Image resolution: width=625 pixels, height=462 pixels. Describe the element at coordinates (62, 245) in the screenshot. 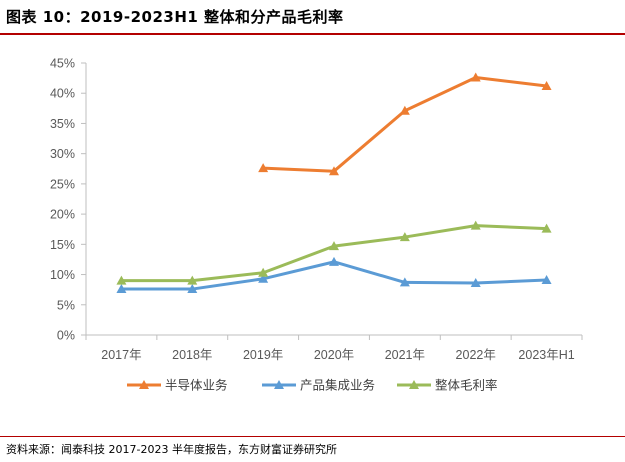

I see `y-tick-label: 15%` at that location.